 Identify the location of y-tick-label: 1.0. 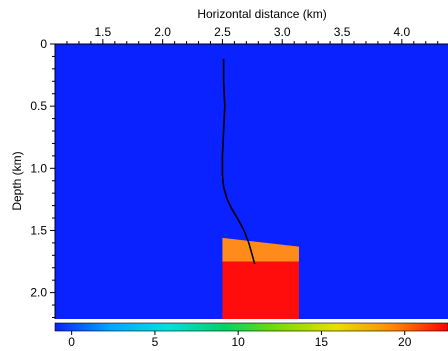
(38, 168).